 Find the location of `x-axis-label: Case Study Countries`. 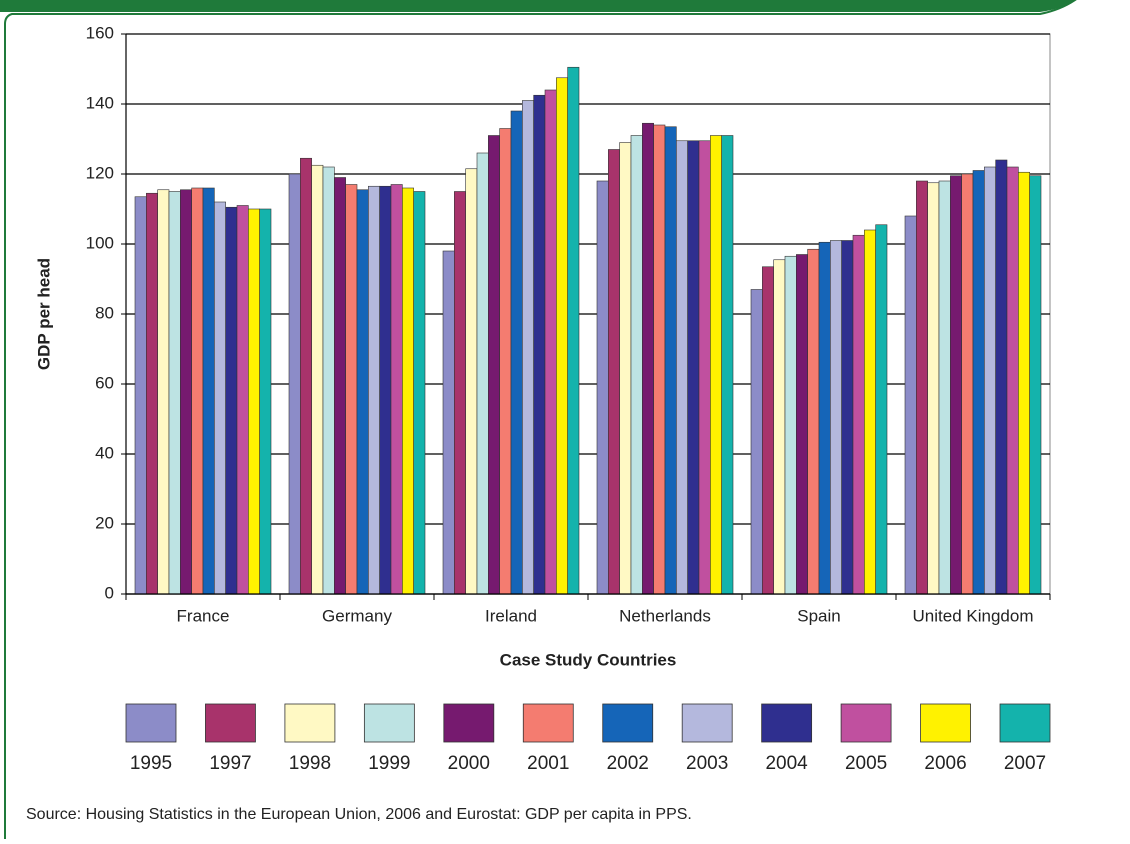

x-axis-label: Case Study Countries is located at coordinates (588, 659).